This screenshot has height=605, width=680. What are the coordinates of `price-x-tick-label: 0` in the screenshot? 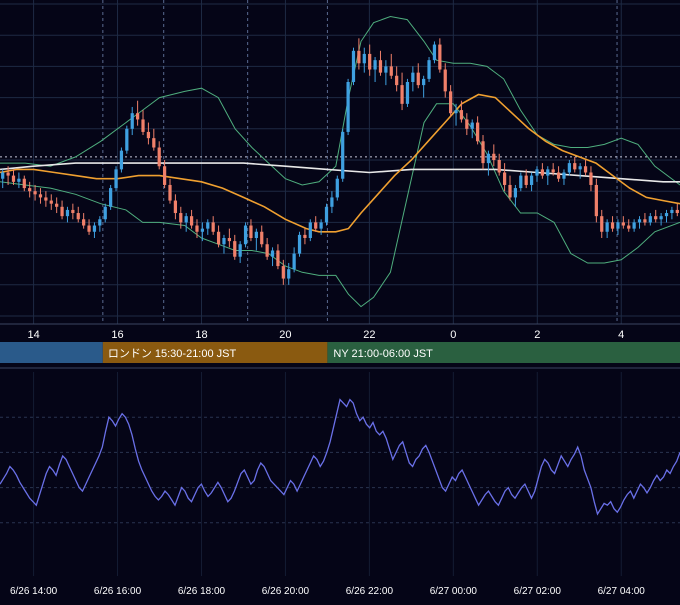 It's located at (453, 335).